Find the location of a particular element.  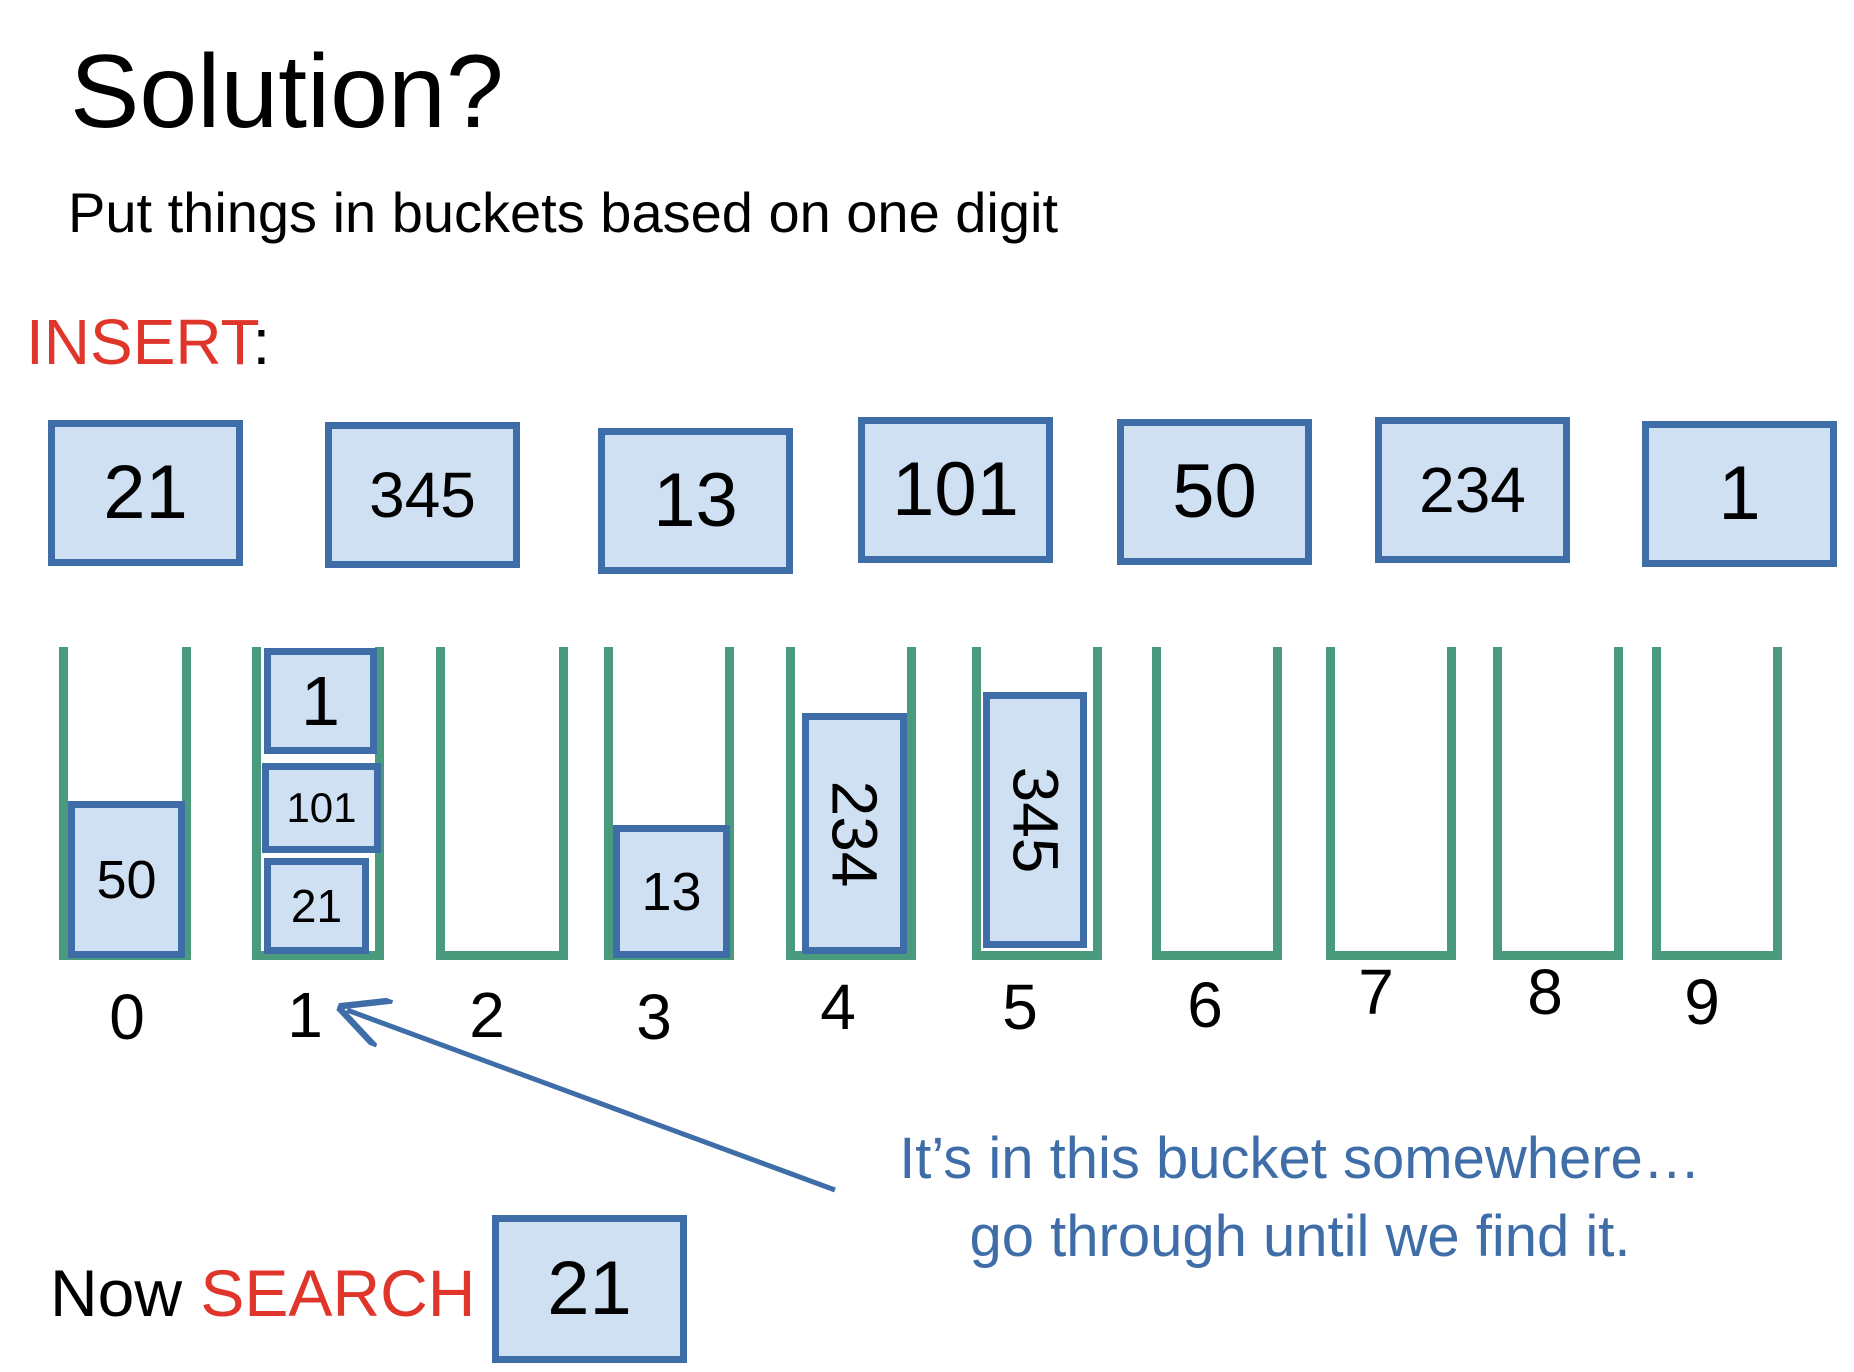

bucket-label-9: 9 is located at coordinates (1702, 1002).